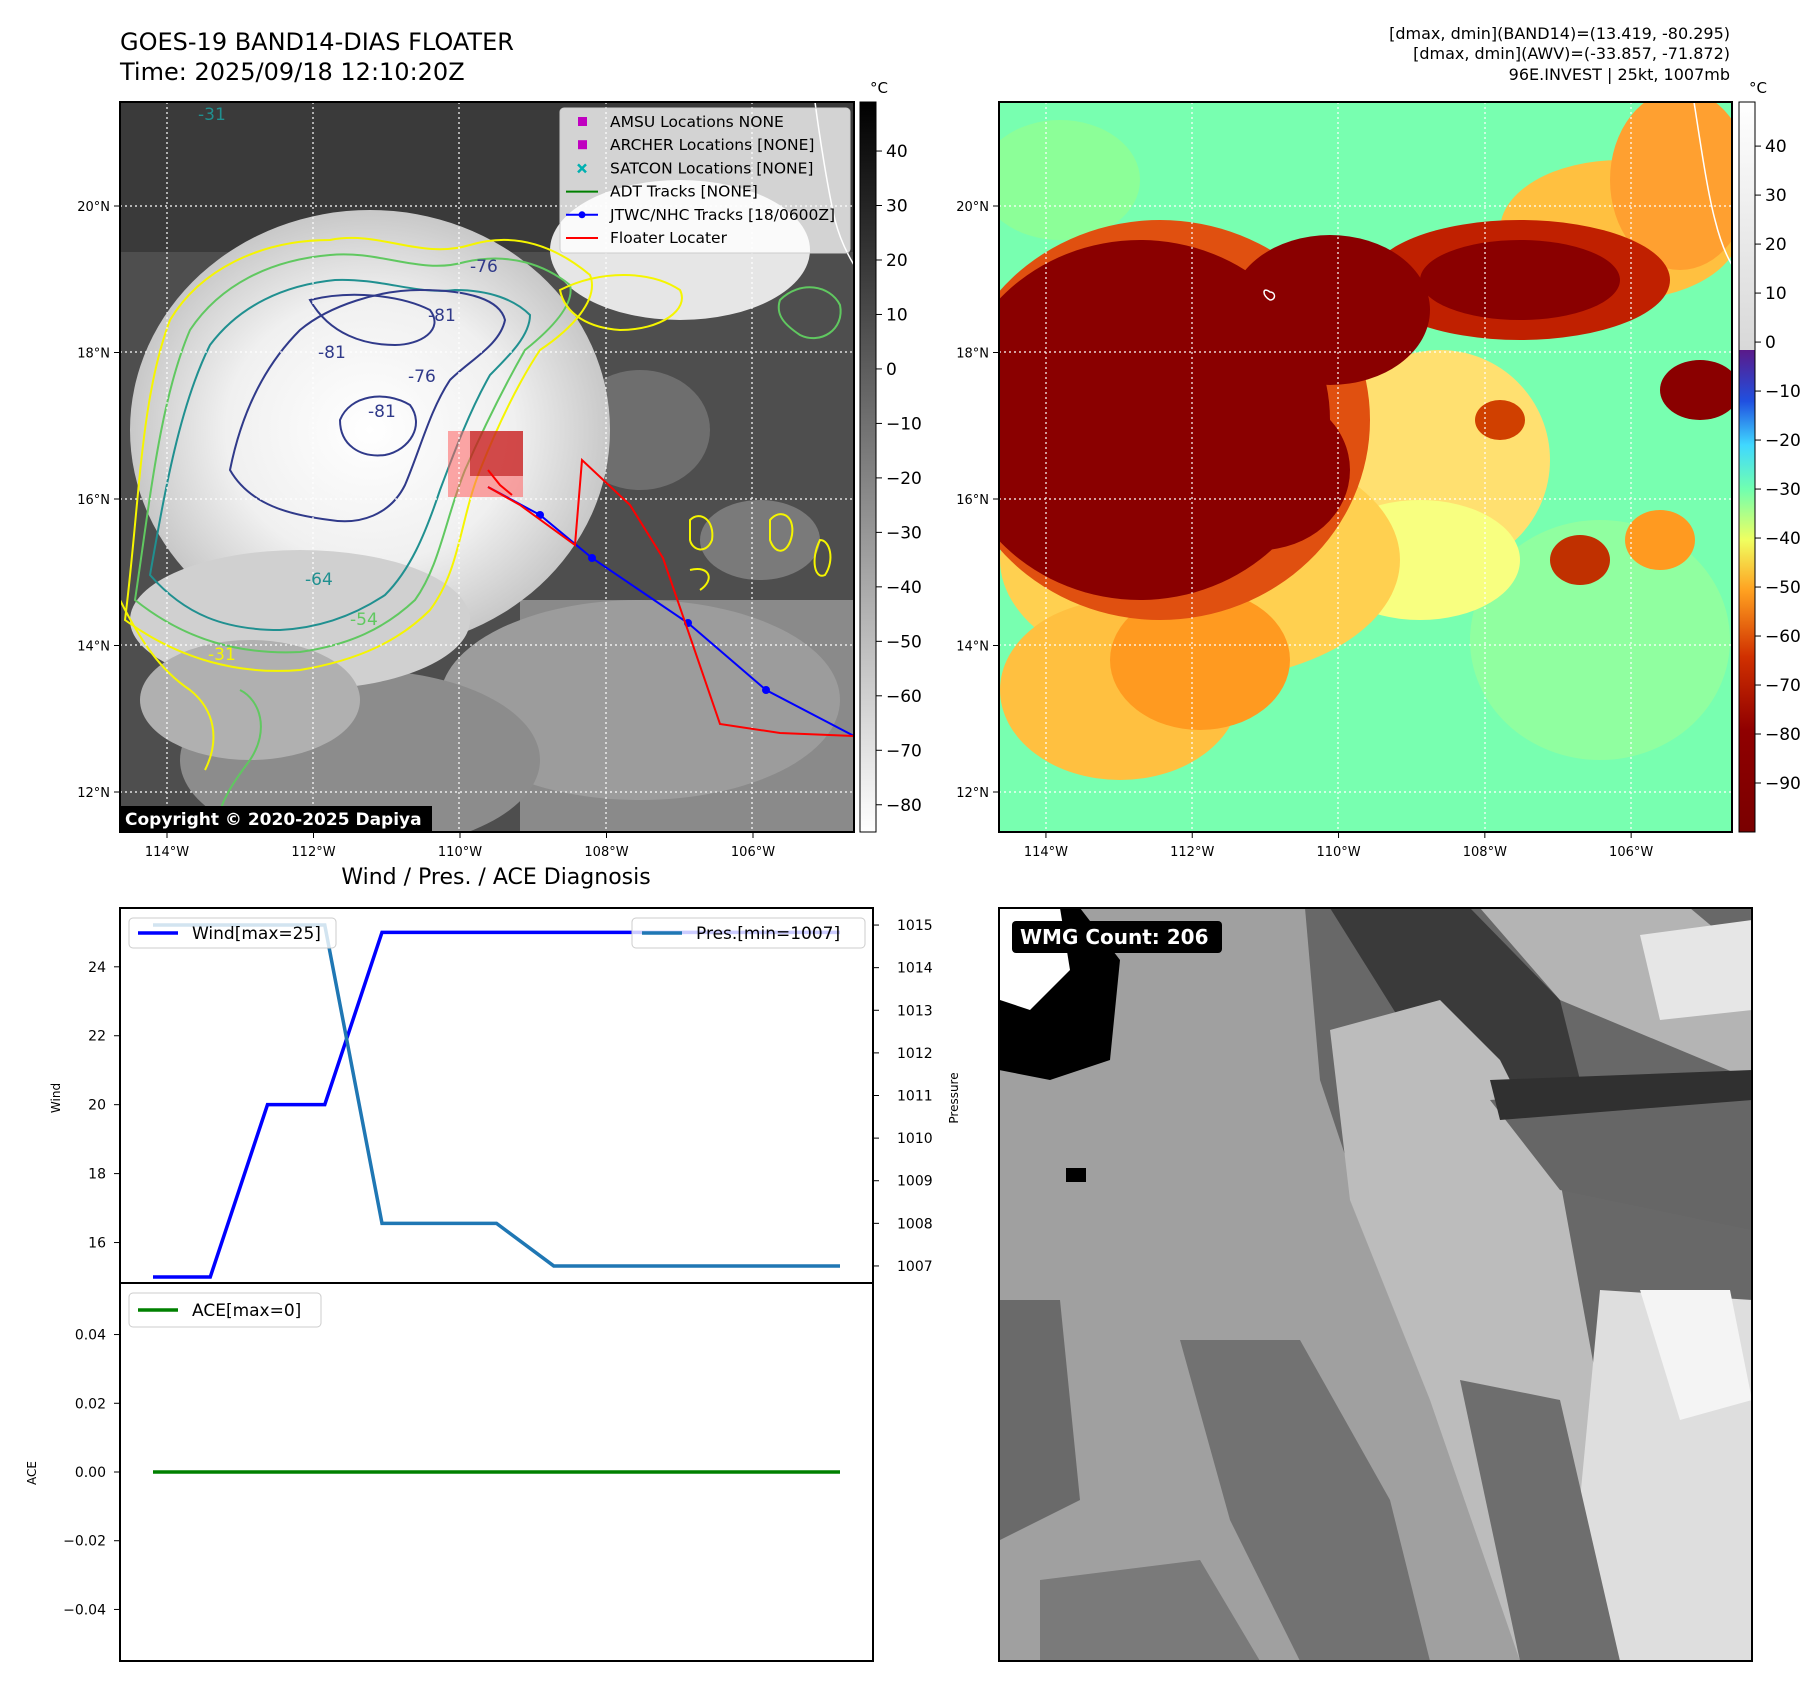 This screenshot has width=1813, height=1690. What do you see at coordinates (697, 122) in the screenshot?
I see `legend-label: AMSU Locations NONE` at bounding box center [697, 122].